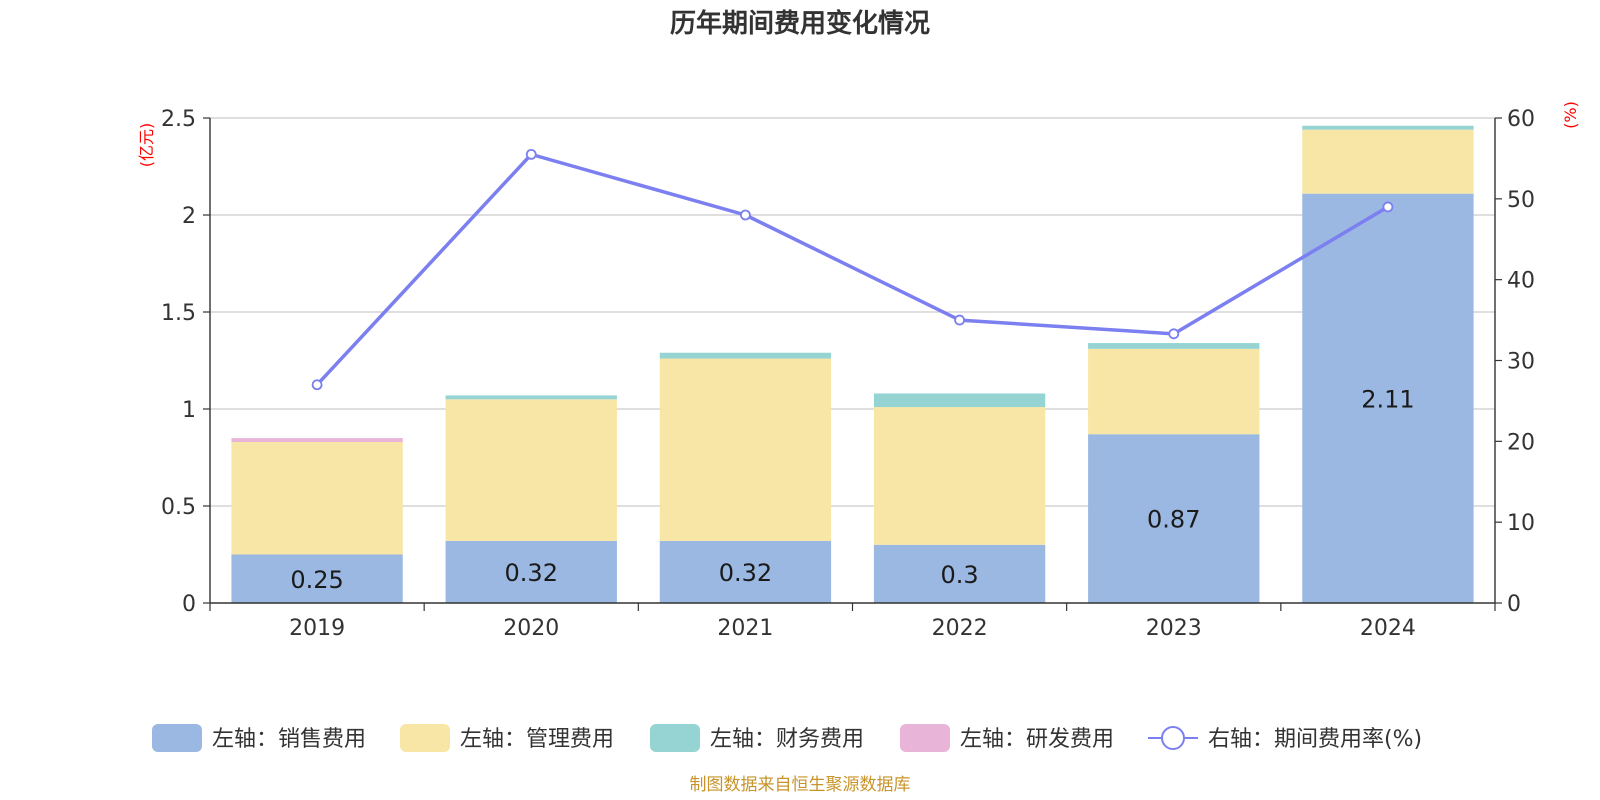 The width and height of the screenshot is (1600, 800). What do you see at coordinates (178, 313) in the screenshot?
I see `left-axis-tick-label: 1.5` at bounding box center [178, 313].